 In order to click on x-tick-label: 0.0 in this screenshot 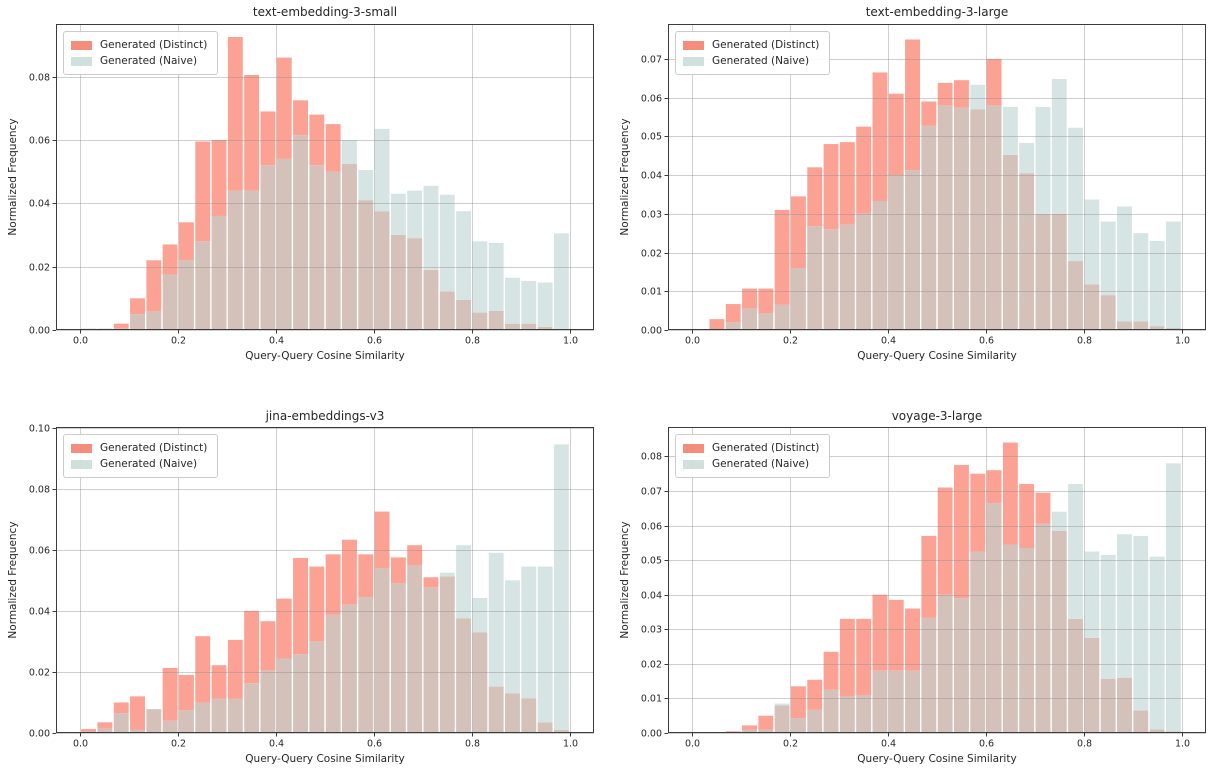, I will do `click(80, 341)`.